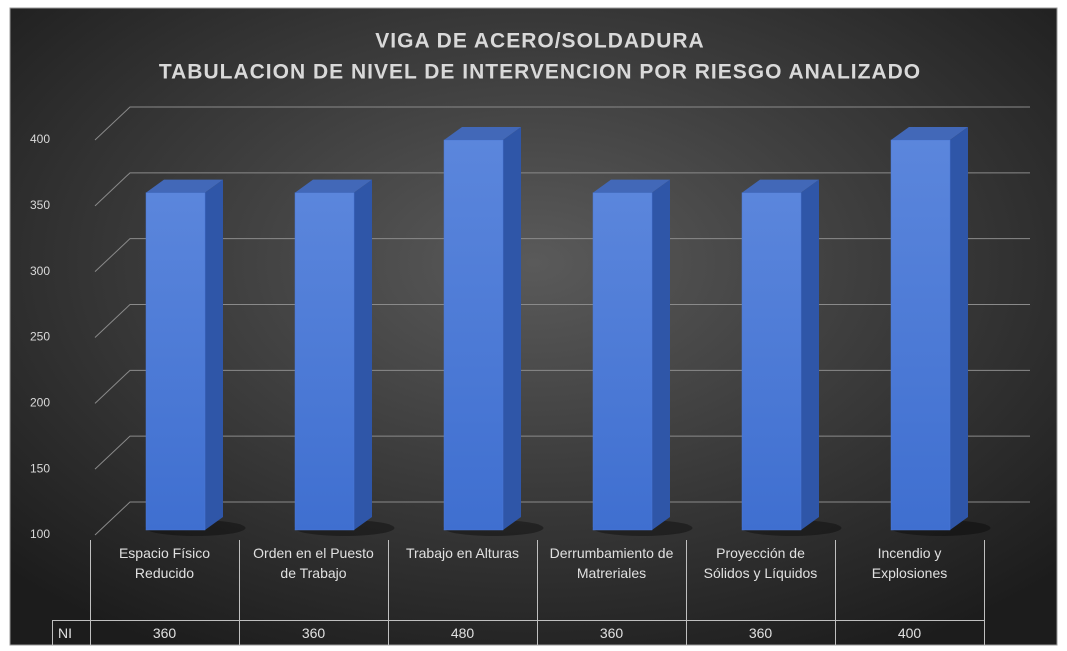 This screenshot has height=651, width=1067. Describe the element at coordinates (40, 403) in the screenshot. I see `y-tick-label: 200` at that location.